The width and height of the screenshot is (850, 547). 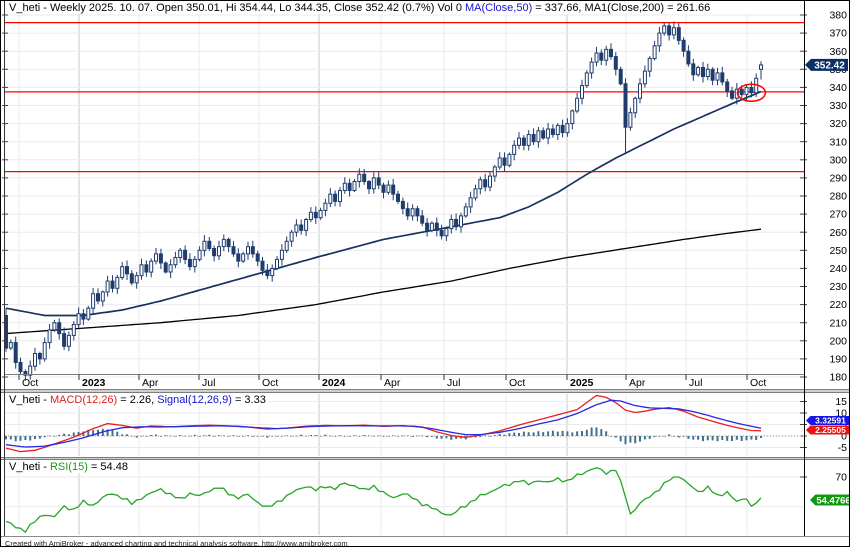 I want to click on signal-value-text: = 3.33, so click(x=248, y=400).